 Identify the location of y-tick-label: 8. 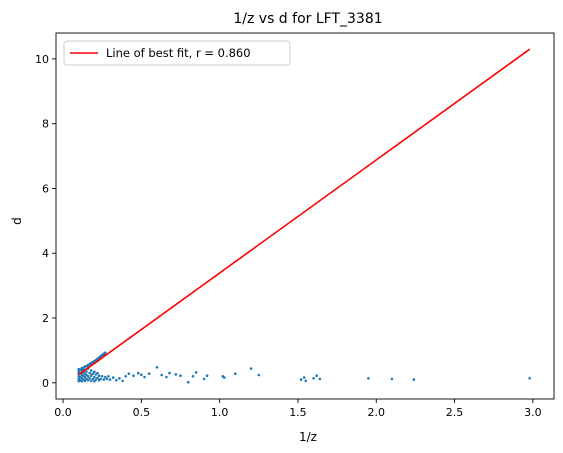
(45, 124).